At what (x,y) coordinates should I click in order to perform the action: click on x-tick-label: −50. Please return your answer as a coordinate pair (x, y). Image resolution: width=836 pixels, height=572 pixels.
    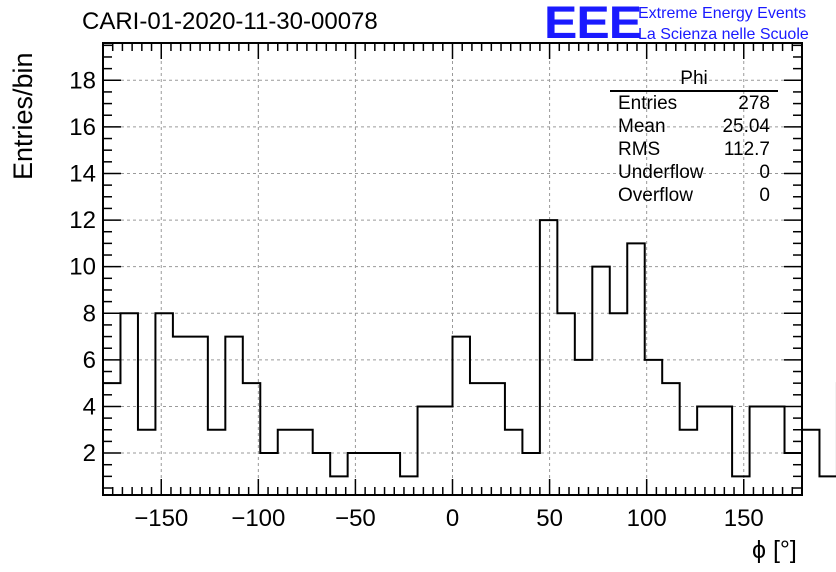
    Looking at the image, I should click on (355, 518).